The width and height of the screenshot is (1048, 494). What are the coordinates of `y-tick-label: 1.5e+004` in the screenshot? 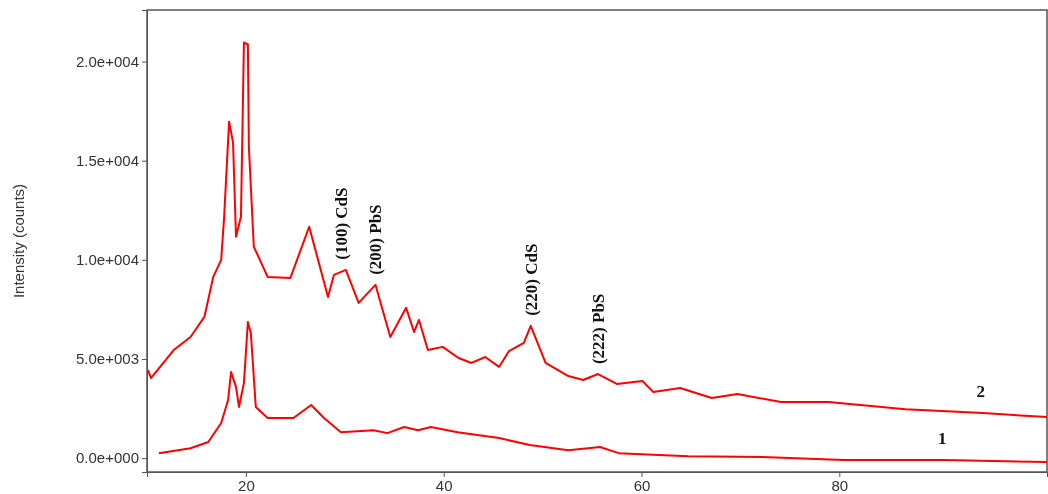 It's located at (107, 160).